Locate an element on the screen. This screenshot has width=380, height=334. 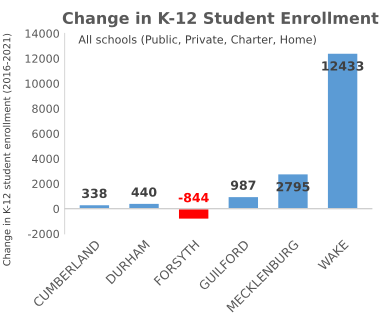
y-tick-label: 8000 is located at coordinates (45, 108).